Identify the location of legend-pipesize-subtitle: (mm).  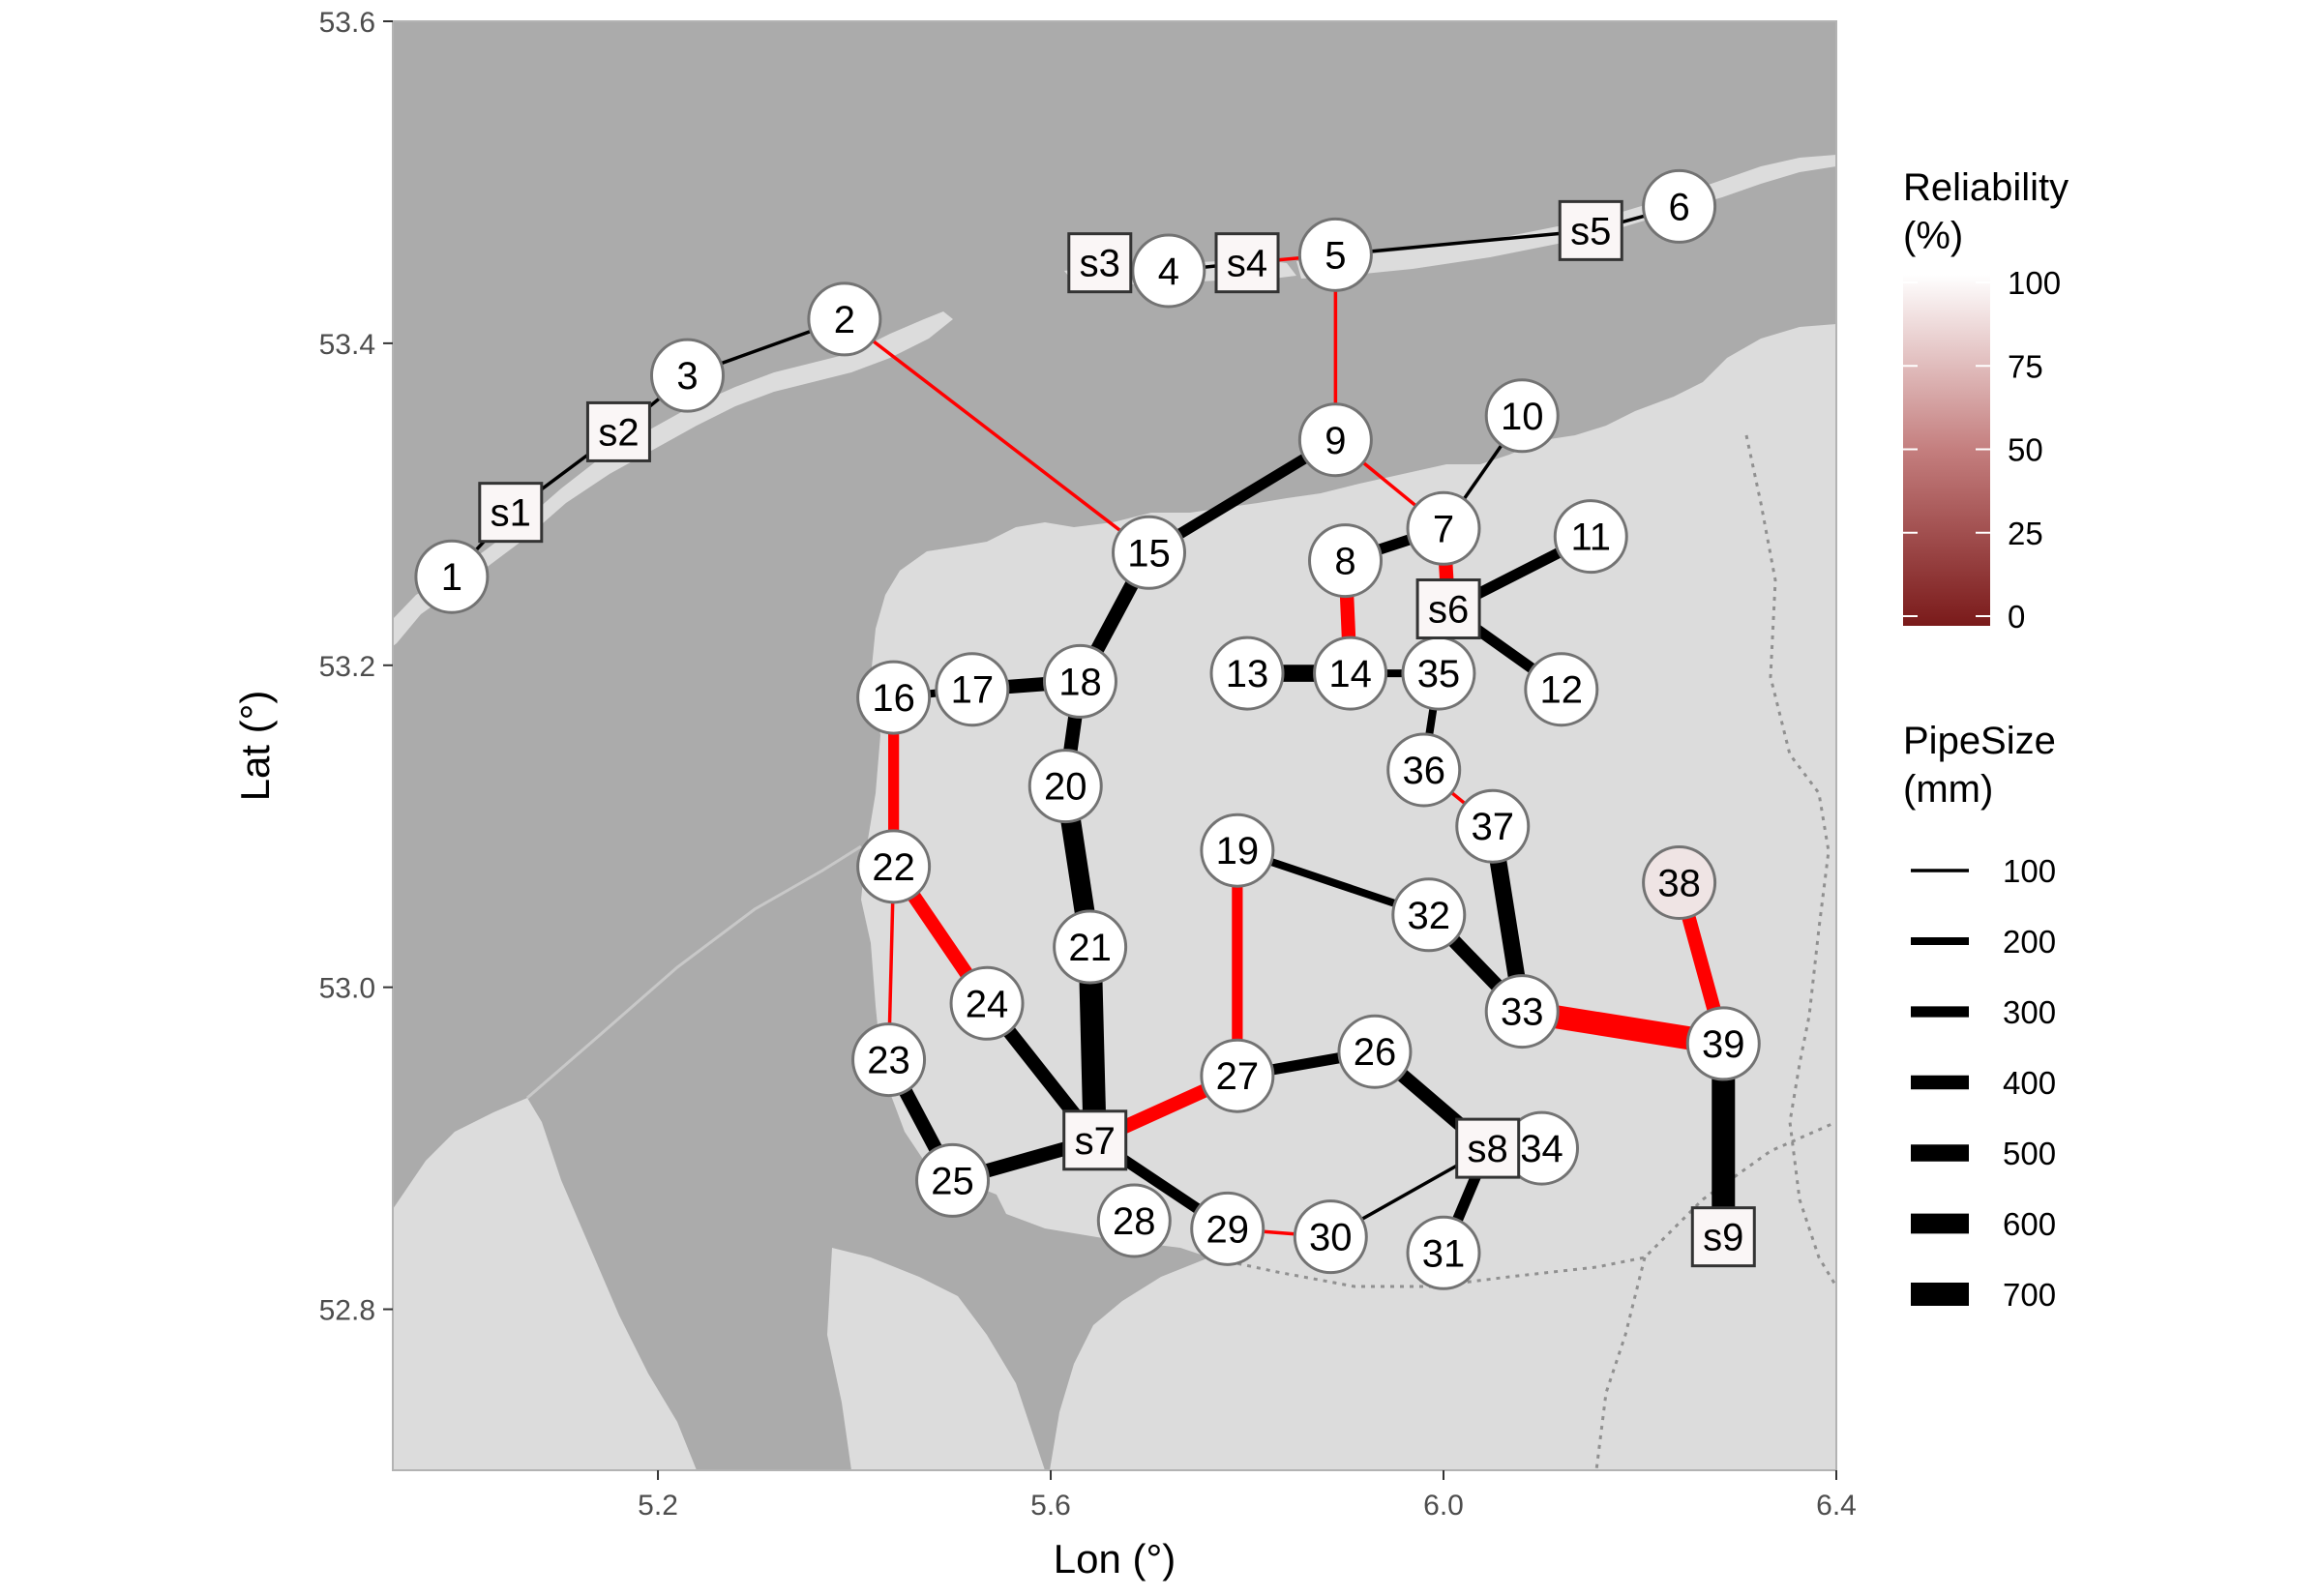
(1948, 789).